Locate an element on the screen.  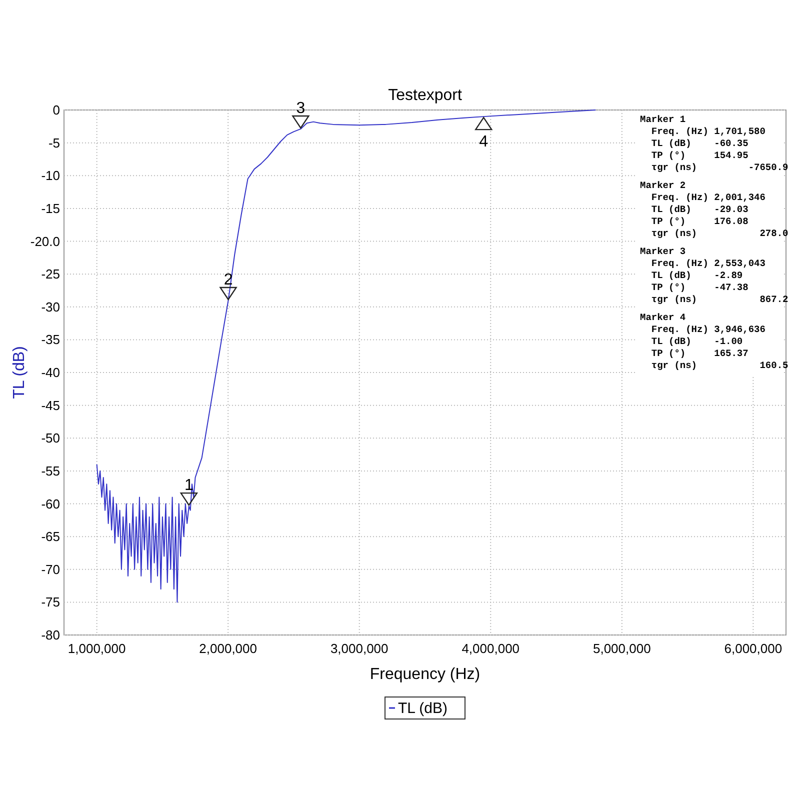
y-tick-label: -65 is located at coordinates (50, 536).